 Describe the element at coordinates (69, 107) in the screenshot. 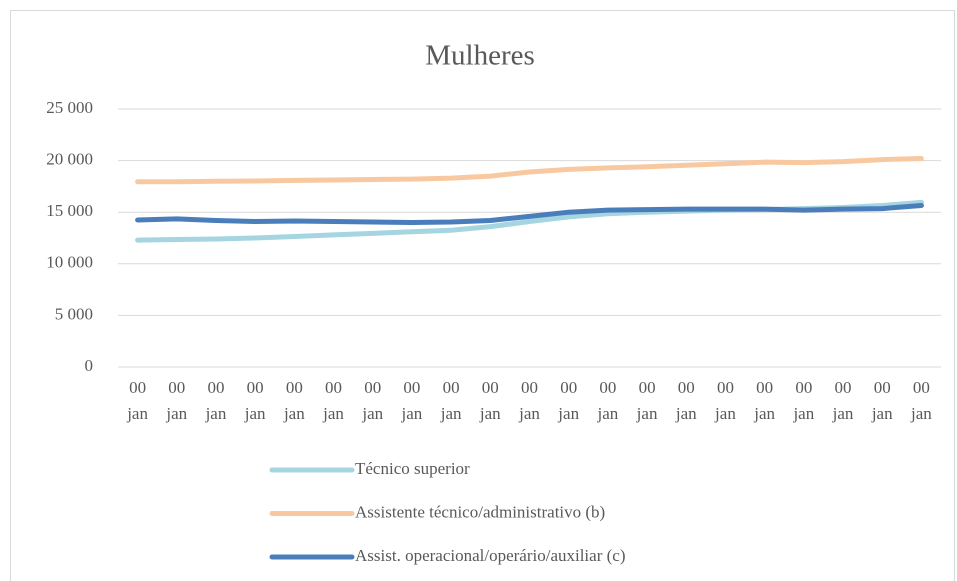

I see `y-tick-label: 25 000` at that location.